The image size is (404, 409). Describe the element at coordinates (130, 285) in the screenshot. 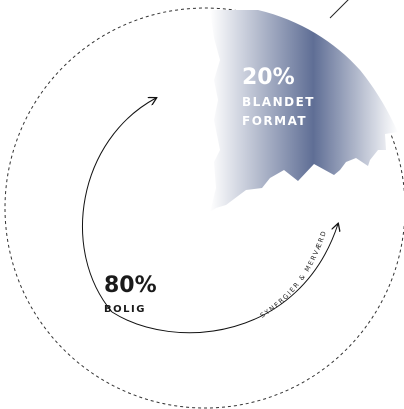

I see `housing-percent: 80%` at that location.